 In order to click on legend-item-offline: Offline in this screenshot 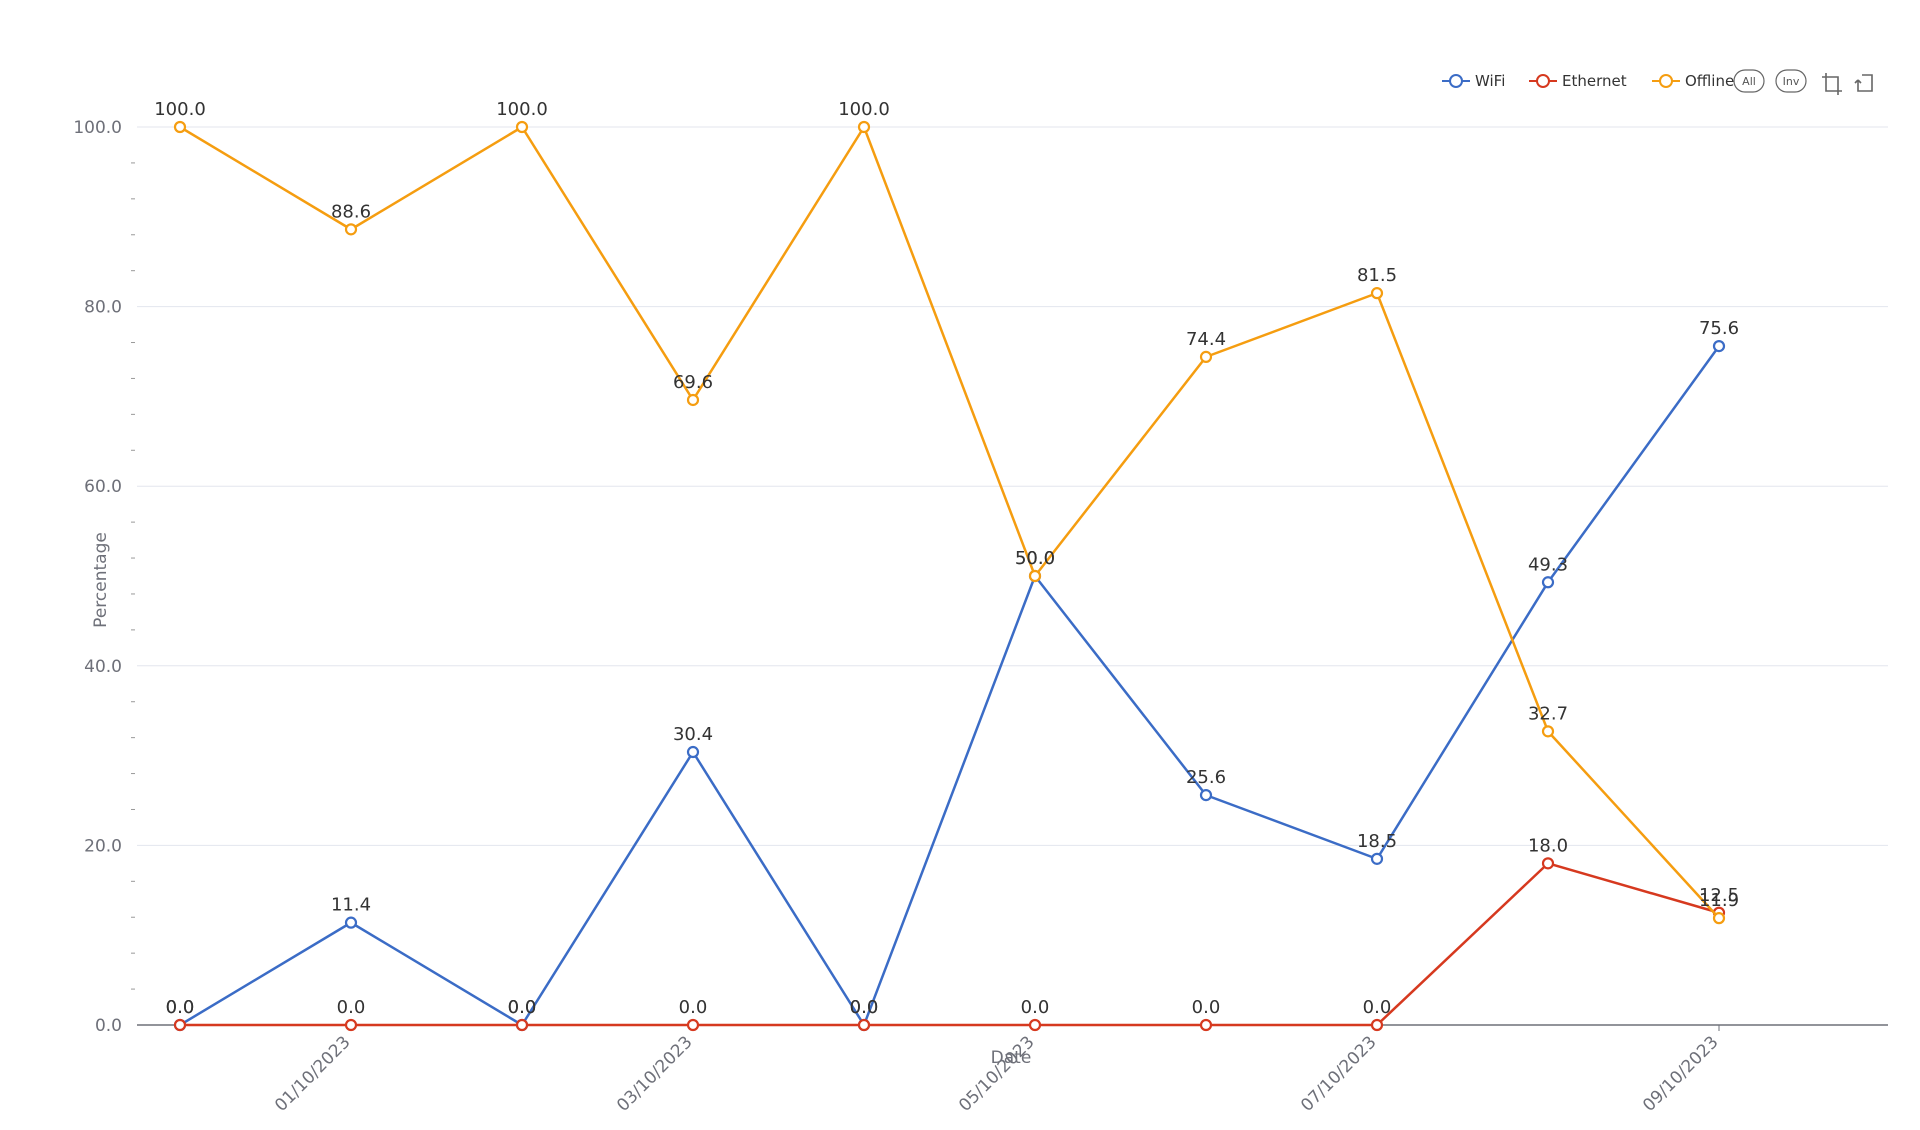, I will do `click(1693, 81)`.